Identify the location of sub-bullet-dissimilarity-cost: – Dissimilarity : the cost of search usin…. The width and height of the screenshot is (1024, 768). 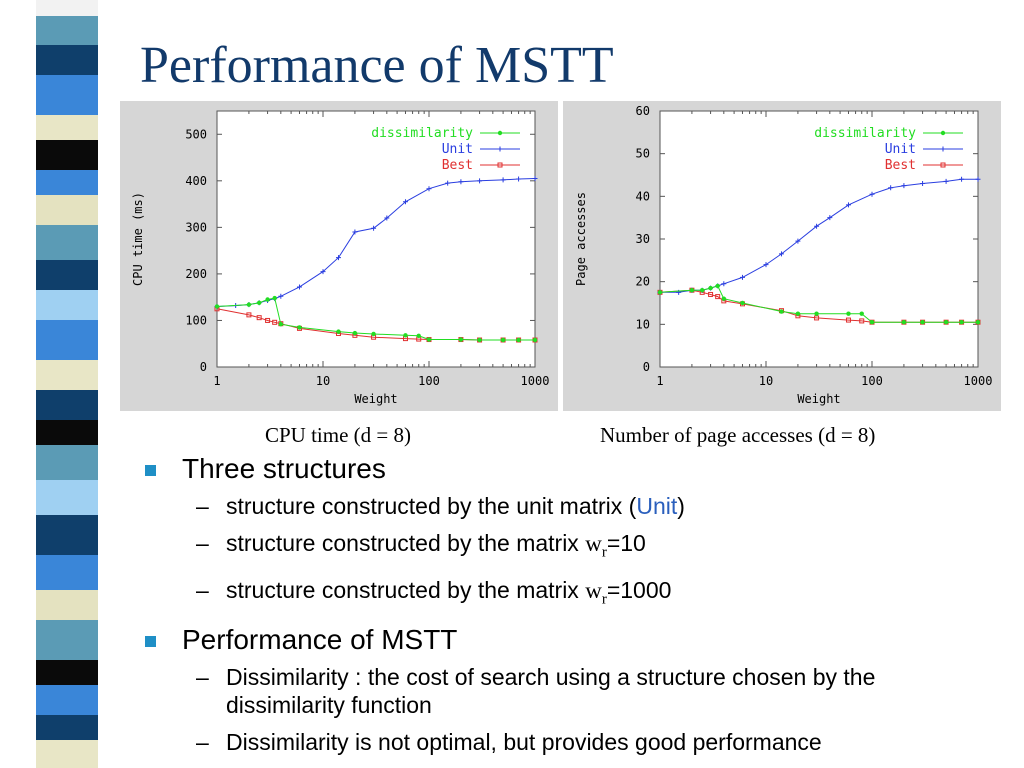
(570, 691).